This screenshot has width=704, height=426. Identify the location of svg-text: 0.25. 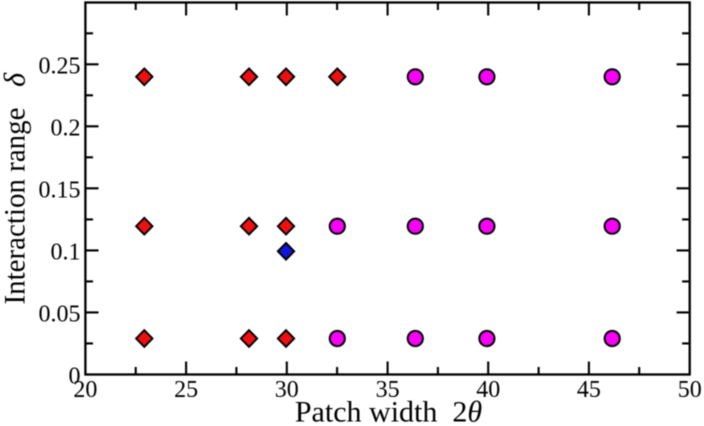
(60, 66).